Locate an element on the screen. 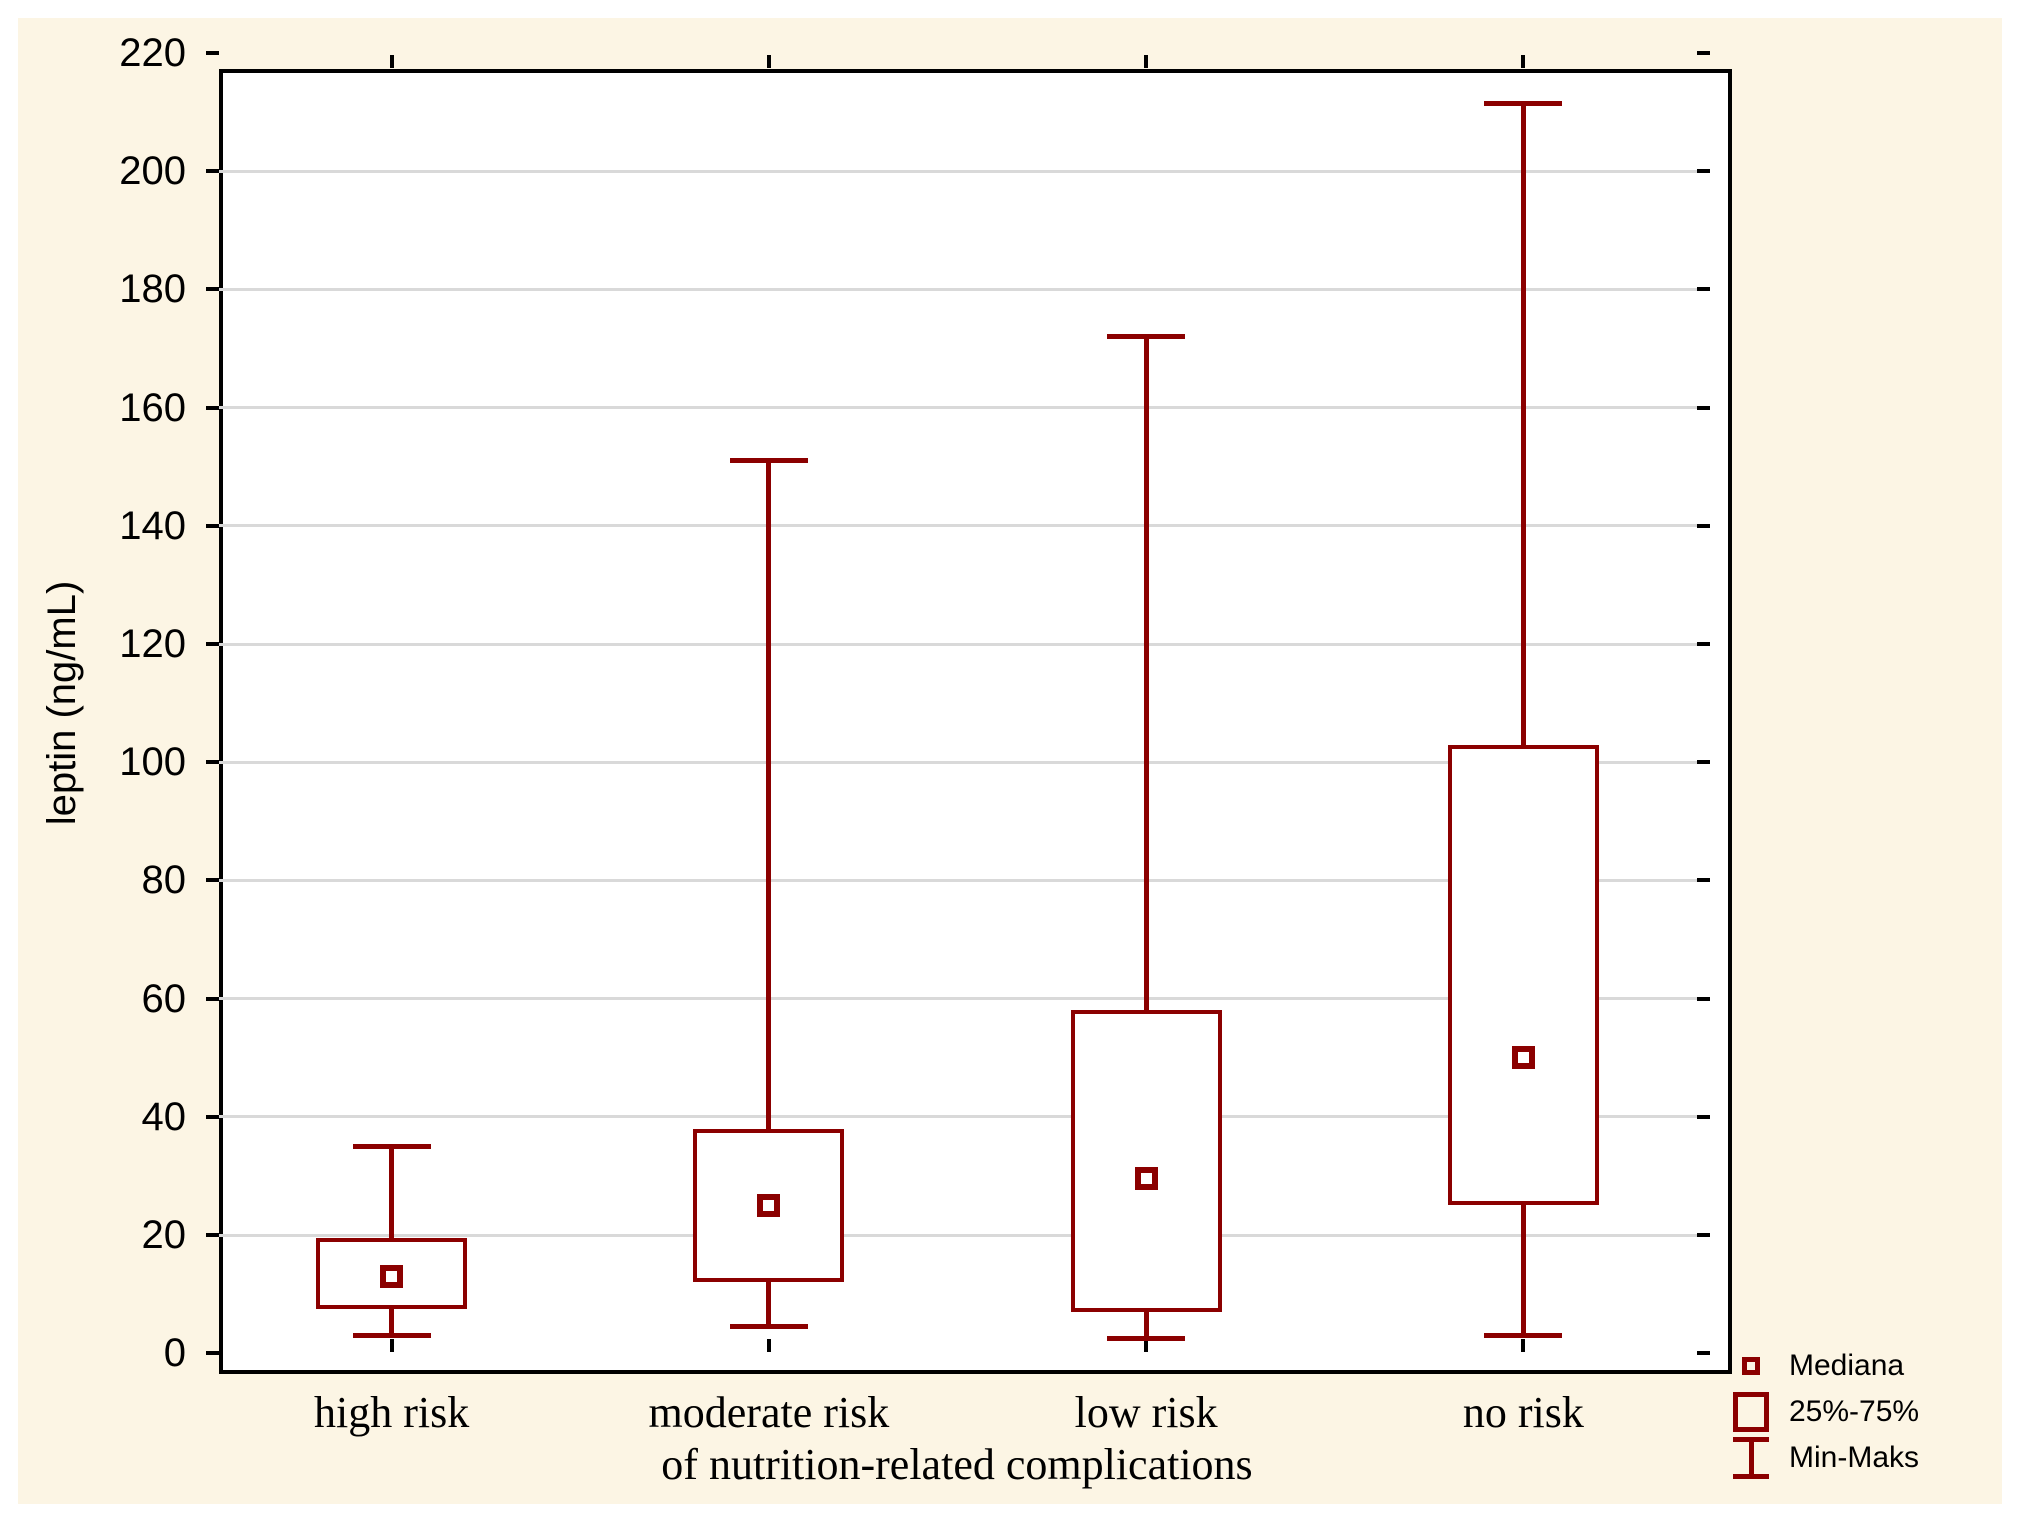  min-max-whisker-icon is located at coordinates (1751, 1458).